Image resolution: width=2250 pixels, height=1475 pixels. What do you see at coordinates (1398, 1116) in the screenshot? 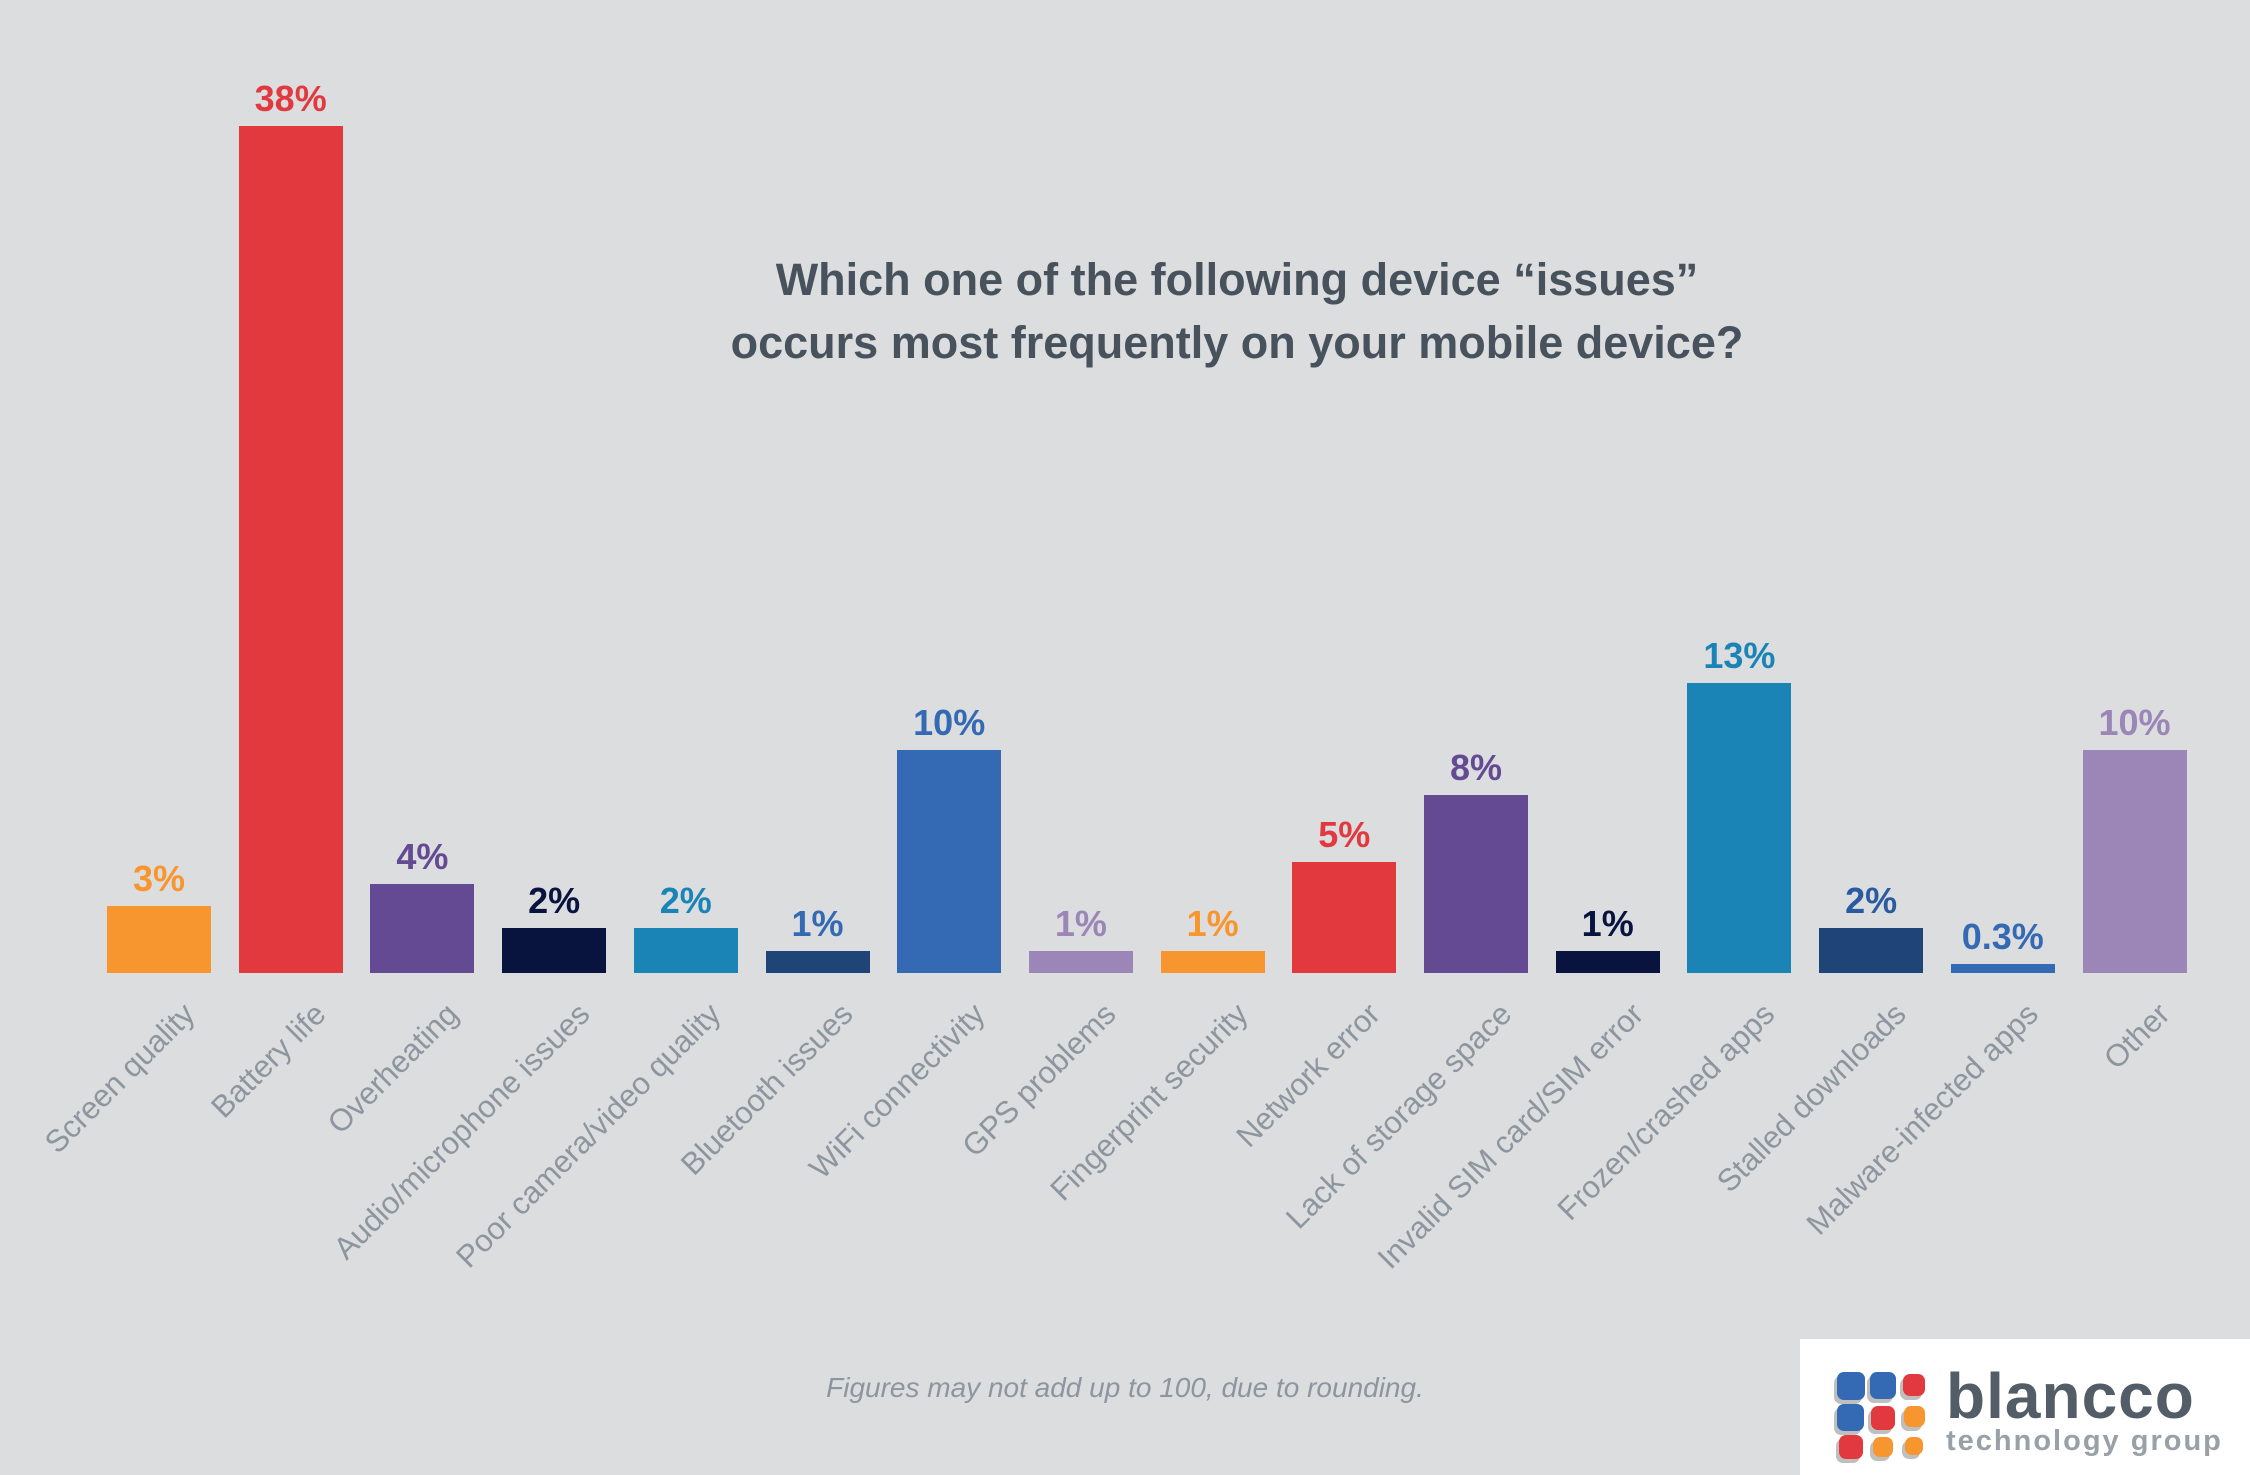
I see `category-label: Lack of storage space` at bounding box center [1398, 1116].